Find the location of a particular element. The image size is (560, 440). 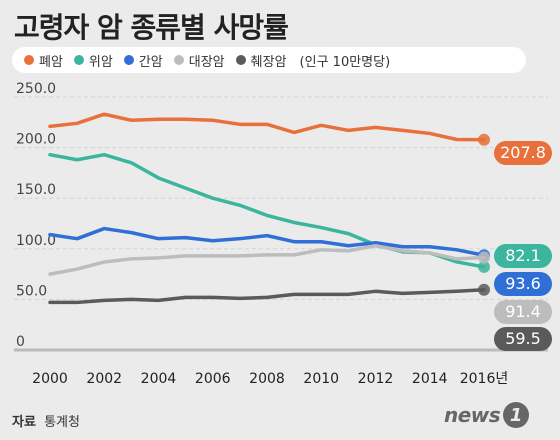

legend-unit: (인구 10만명당) is located at coordinates (345, 62).